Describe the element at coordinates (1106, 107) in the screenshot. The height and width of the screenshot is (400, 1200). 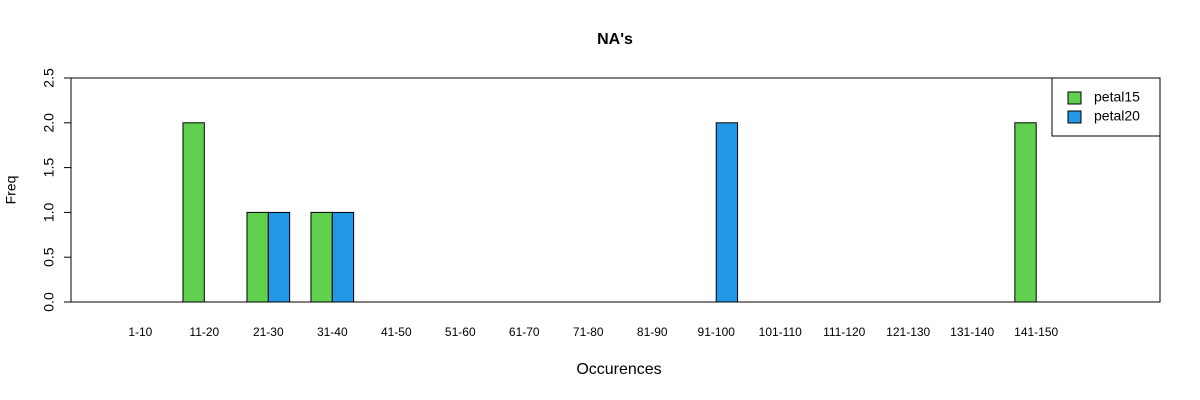
I see `legend-frame` at that location.